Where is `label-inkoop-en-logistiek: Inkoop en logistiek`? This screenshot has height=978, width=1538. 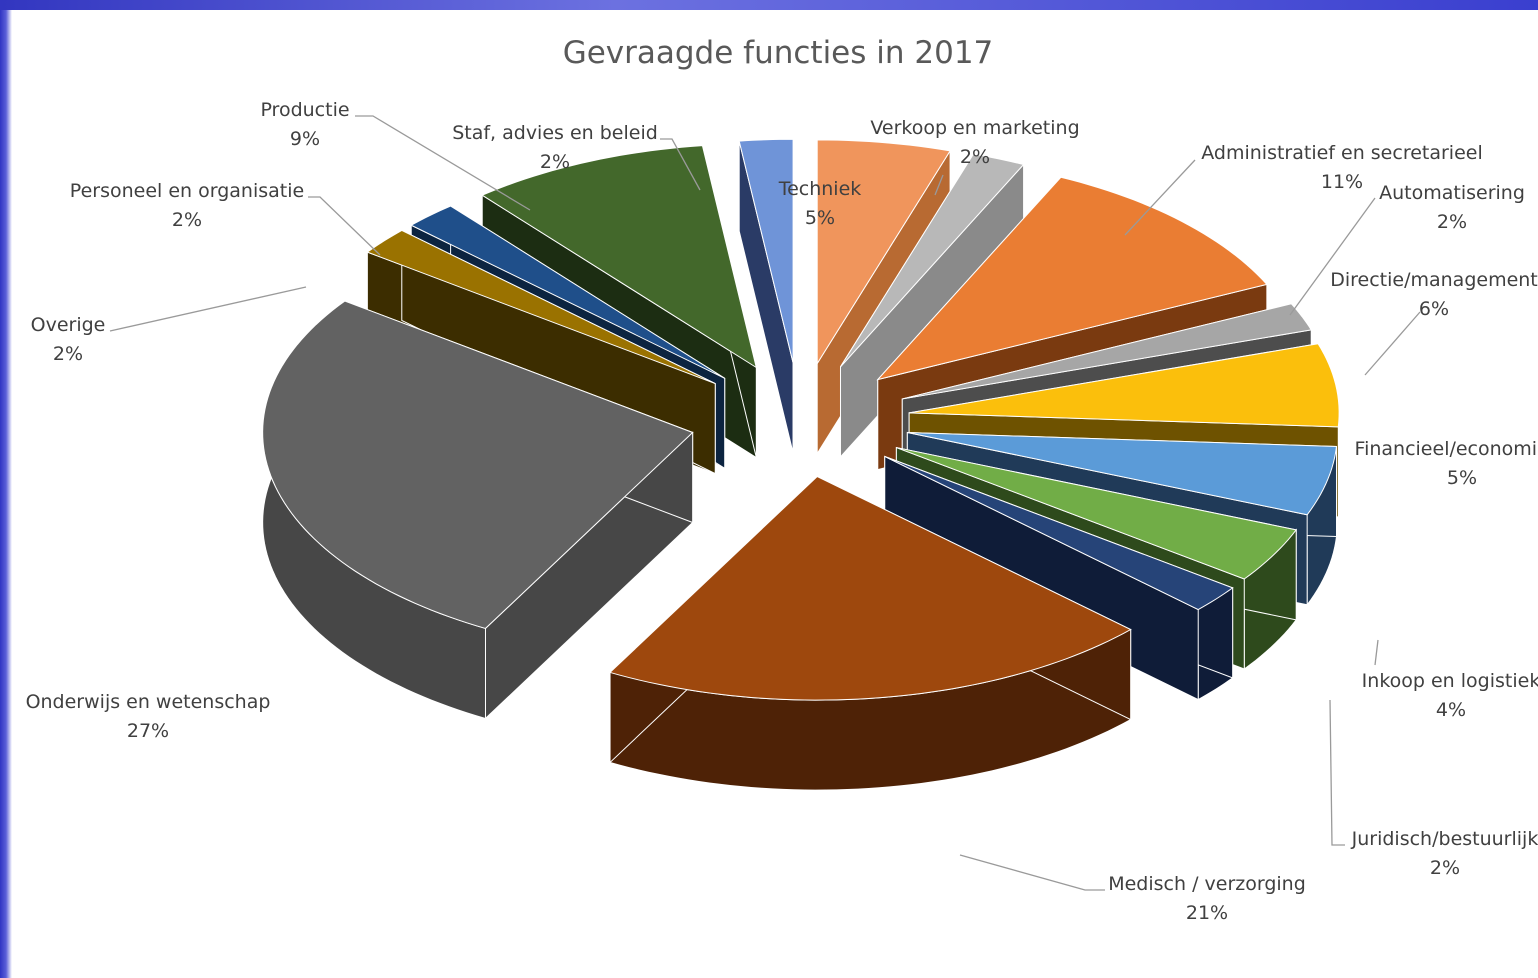 label-inkoop-en-logistiek: Inkoop en logistiek is located at coordinates (1450, 681).